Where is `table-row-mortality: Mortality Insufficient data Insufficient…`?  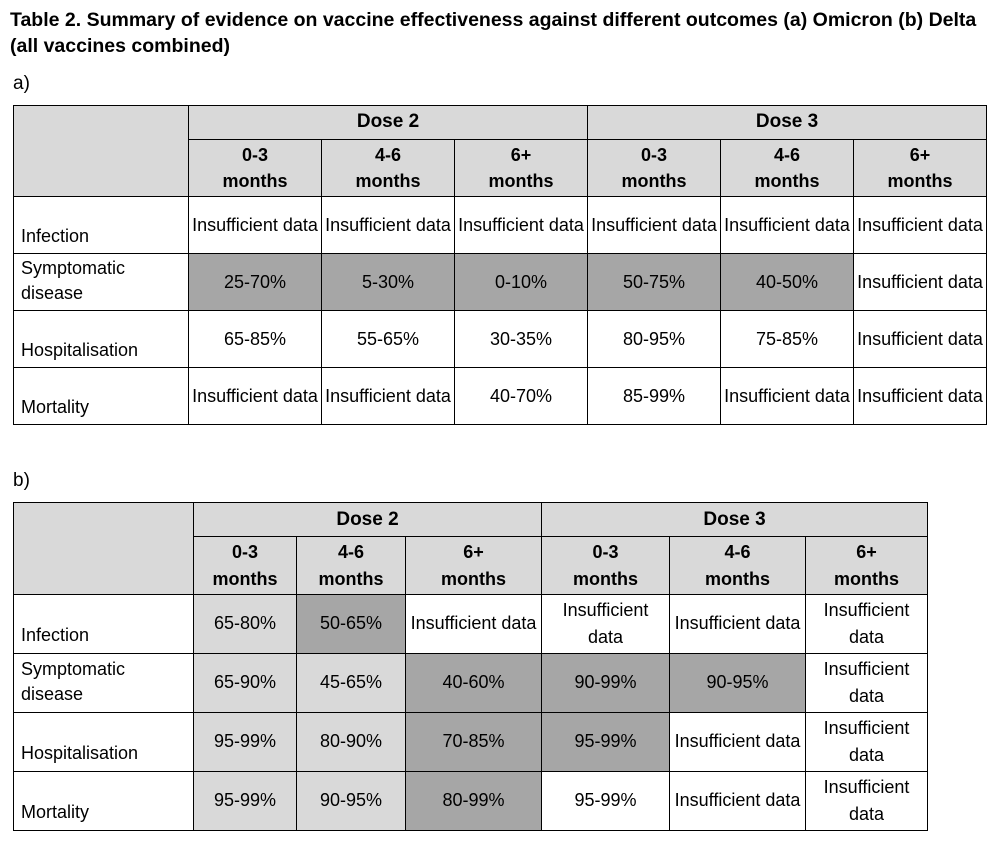
table-row-mortality: Mortality Insufficient data Insufficient… is located at coordinates (500, 396).